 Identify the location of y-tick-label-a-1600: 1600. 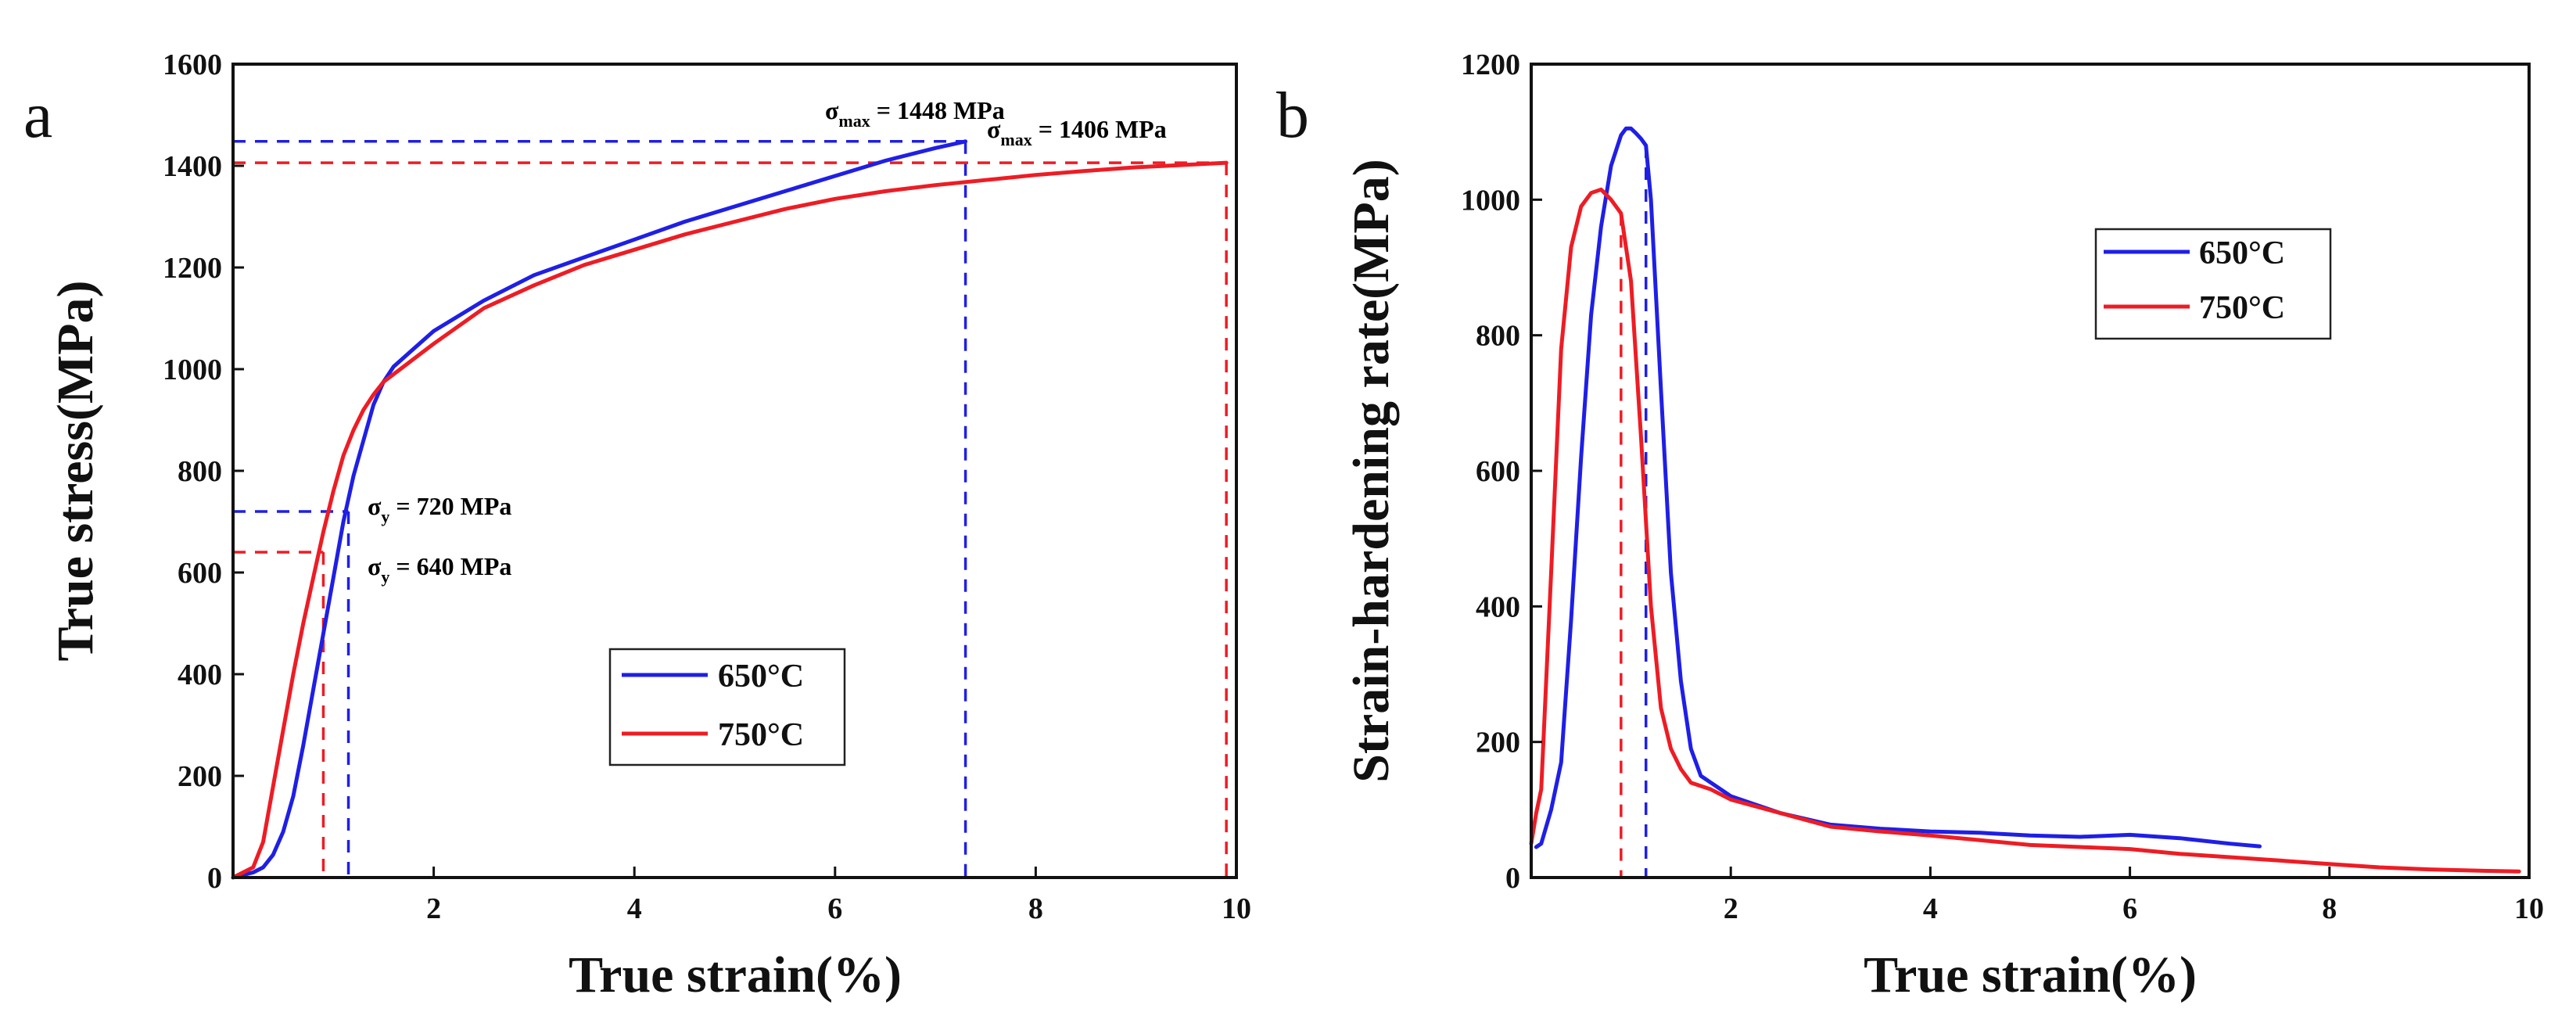
(192, 64).